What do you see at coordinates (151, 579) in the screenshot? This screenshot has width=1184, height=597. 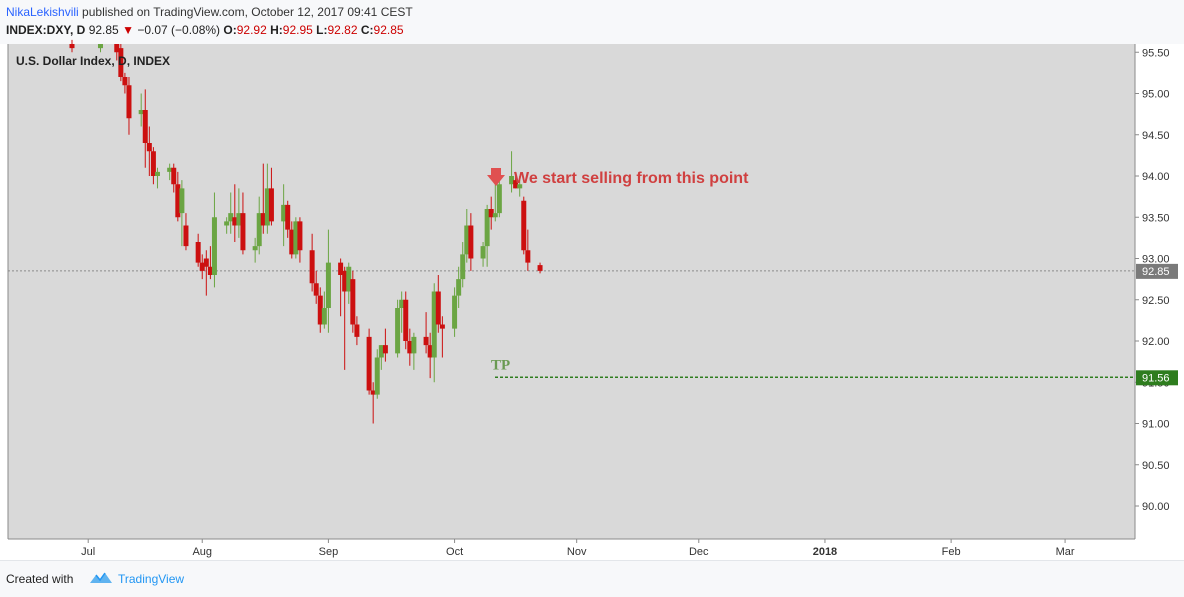 I see `tradingview-link: TradingView` at bounding box center [151, 579].